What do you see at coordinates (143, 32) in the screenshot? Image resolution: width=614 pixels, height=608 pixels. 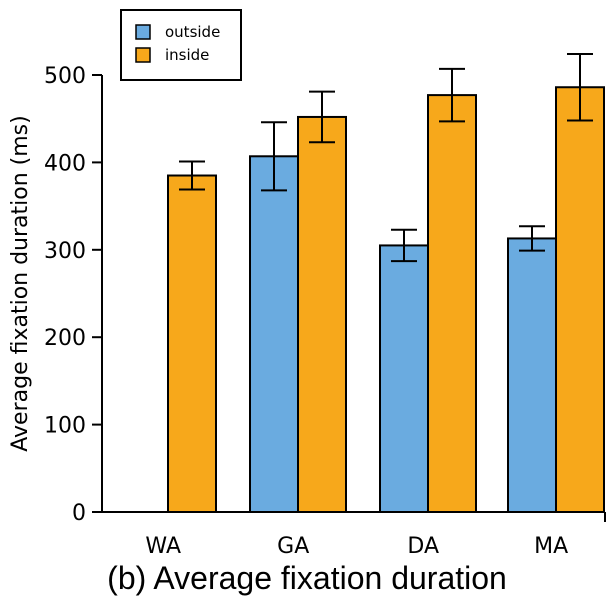 I see `legend-swatch-outside` at bounding box center [143, 32].